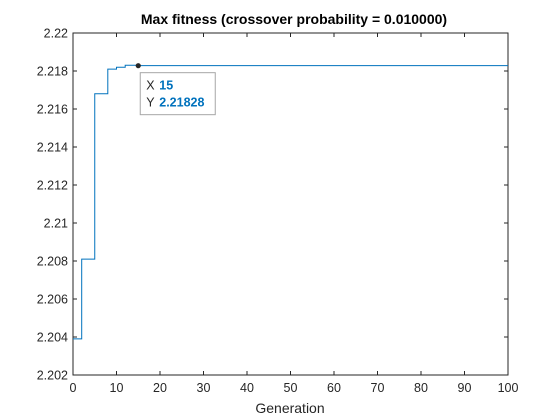 Image resolution: width=560 pixels, height=420 pixels. I want to click on x-tick-label: 90, so click(465, 388).